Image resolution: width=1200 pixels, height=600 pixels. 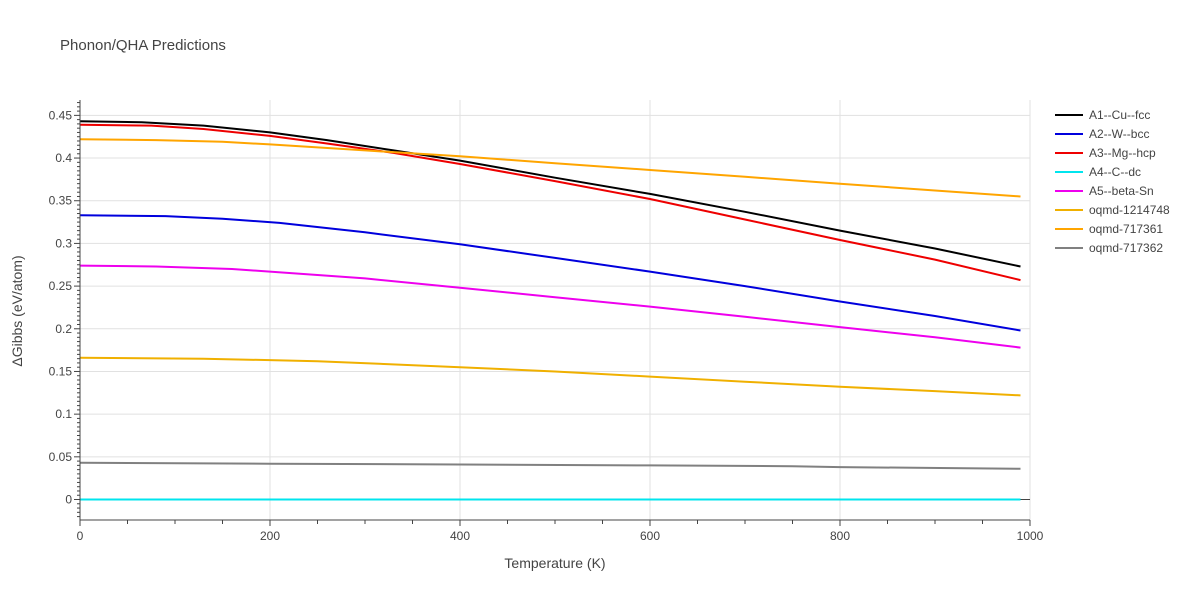 I want to click on legend-label: A4--C--dc, so click(x=1115, y=172).